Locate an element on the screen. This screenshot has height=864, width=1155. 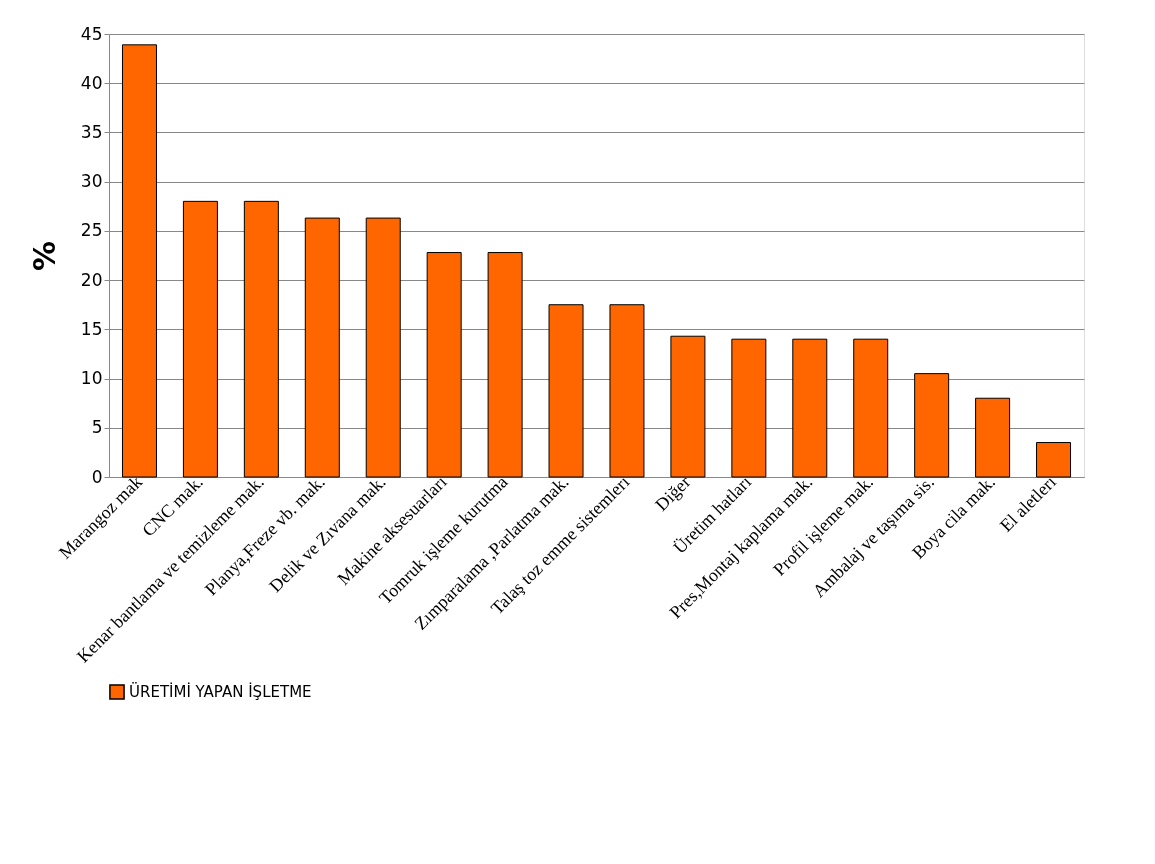
y-tick-label: 15 is located at coordinates (91, 328).